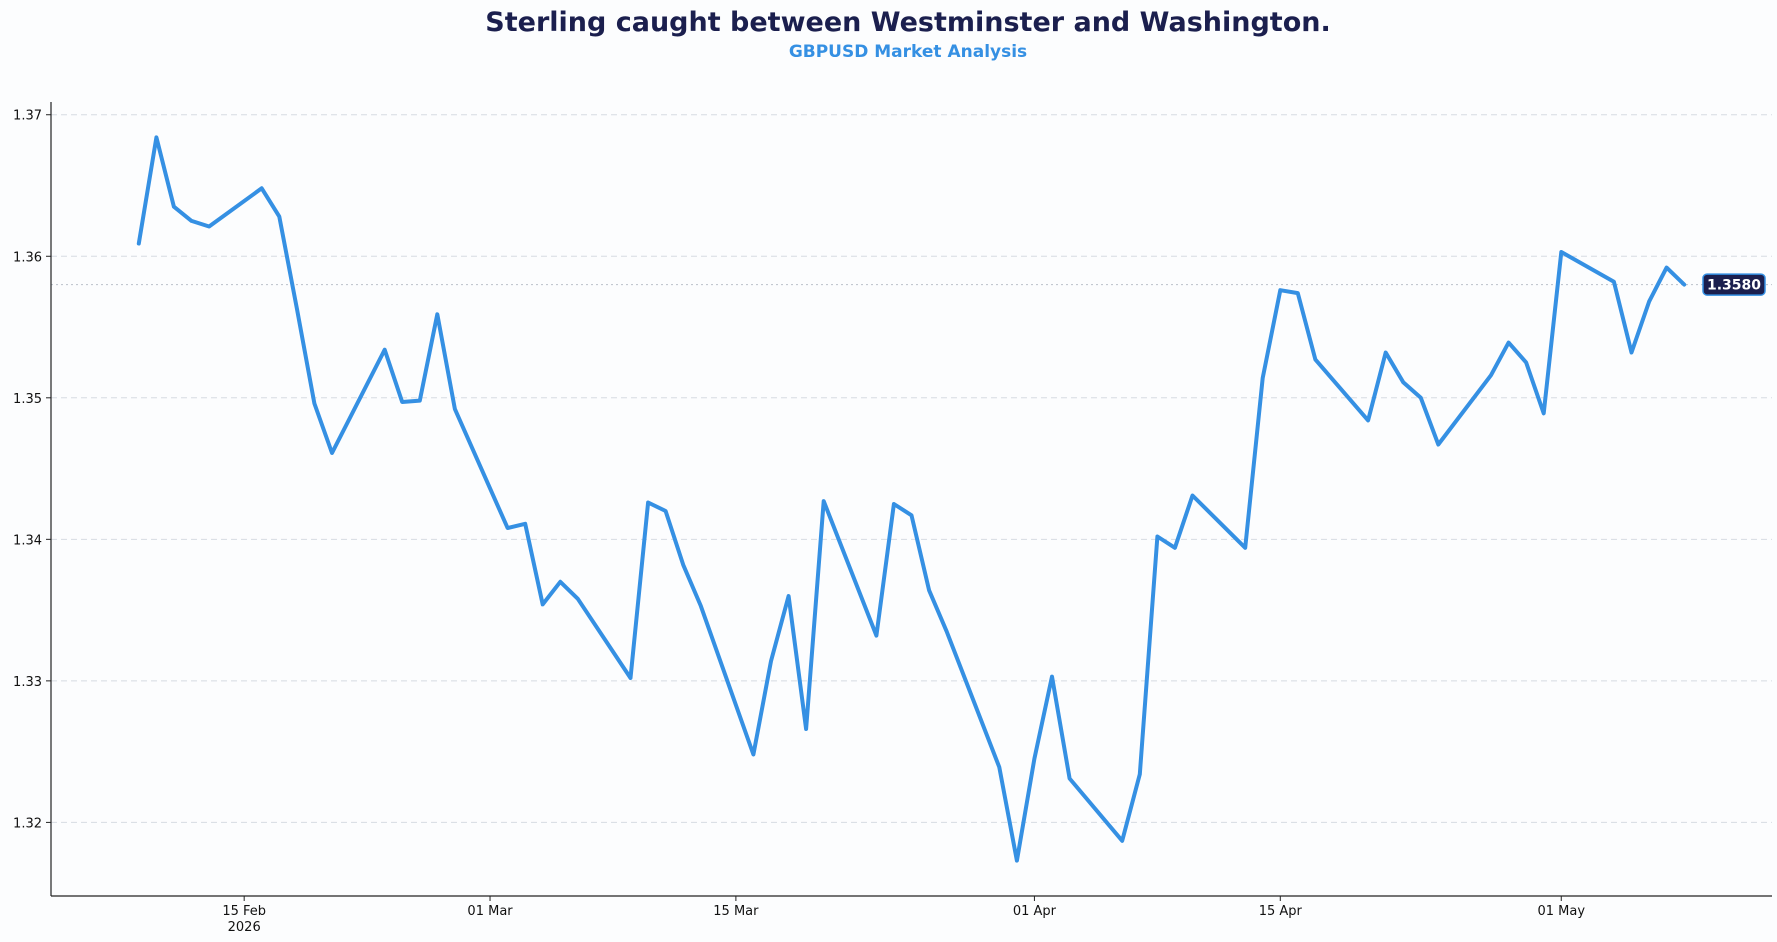  I want to click on last-value-badge: 1.3580, so click(1734, 284).